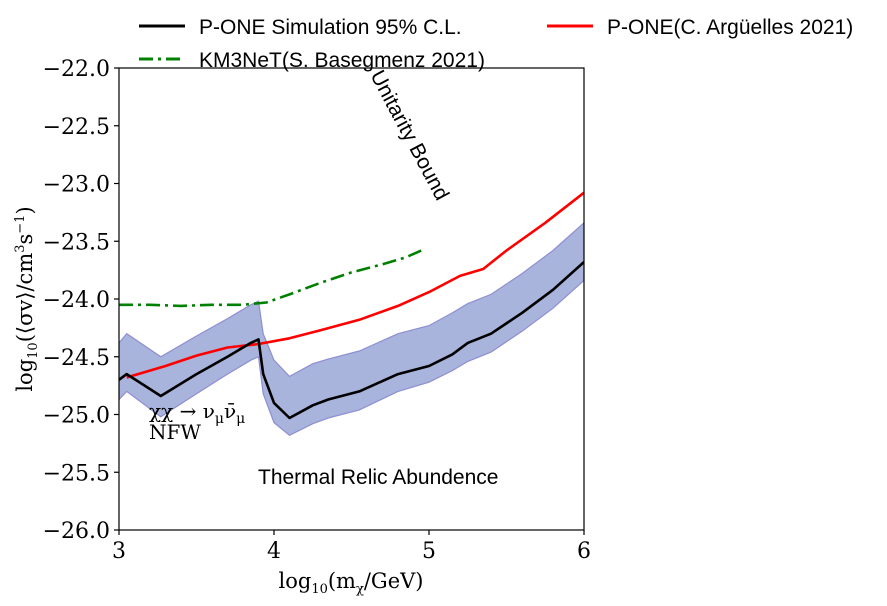 Image resolution: width=887 pixels, height=606 pixels. Describe the element at coordinates (76, 242) in the screenshot. I see `y-tick-label: −23.5` at that location.